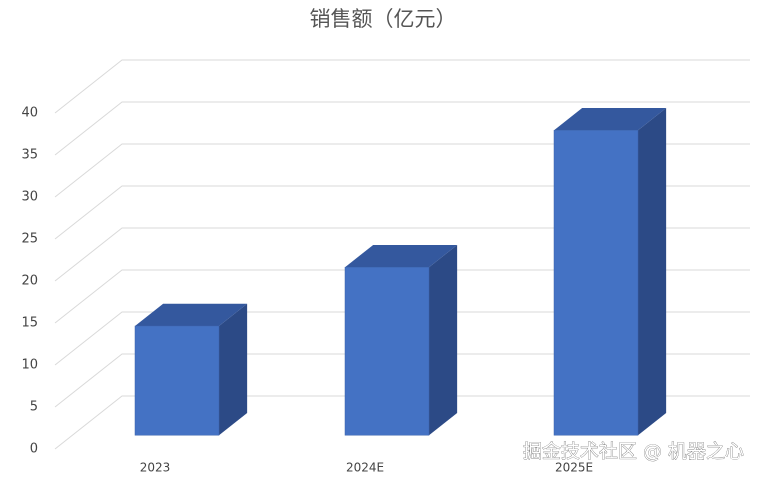 The height and width of the screenshot is (481, 761). What do you see at coordinates (29, 197) in the screenshot?
I see `y-tick-label: 30` at bounding box center [29, 197].